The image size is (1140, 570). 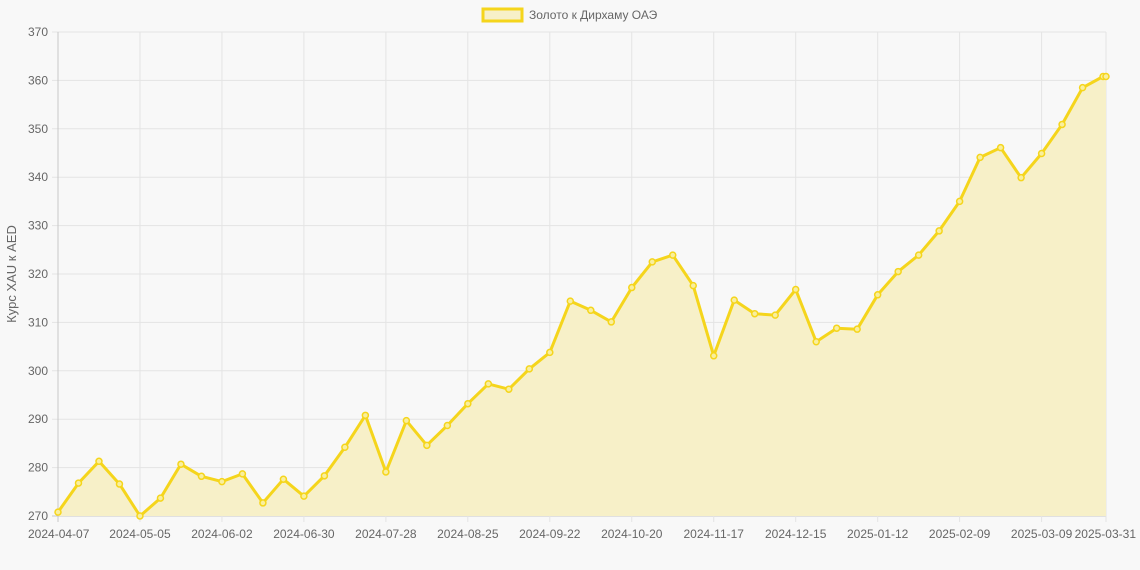 I want to click on legend-swatch, so click(x=502, y=15).